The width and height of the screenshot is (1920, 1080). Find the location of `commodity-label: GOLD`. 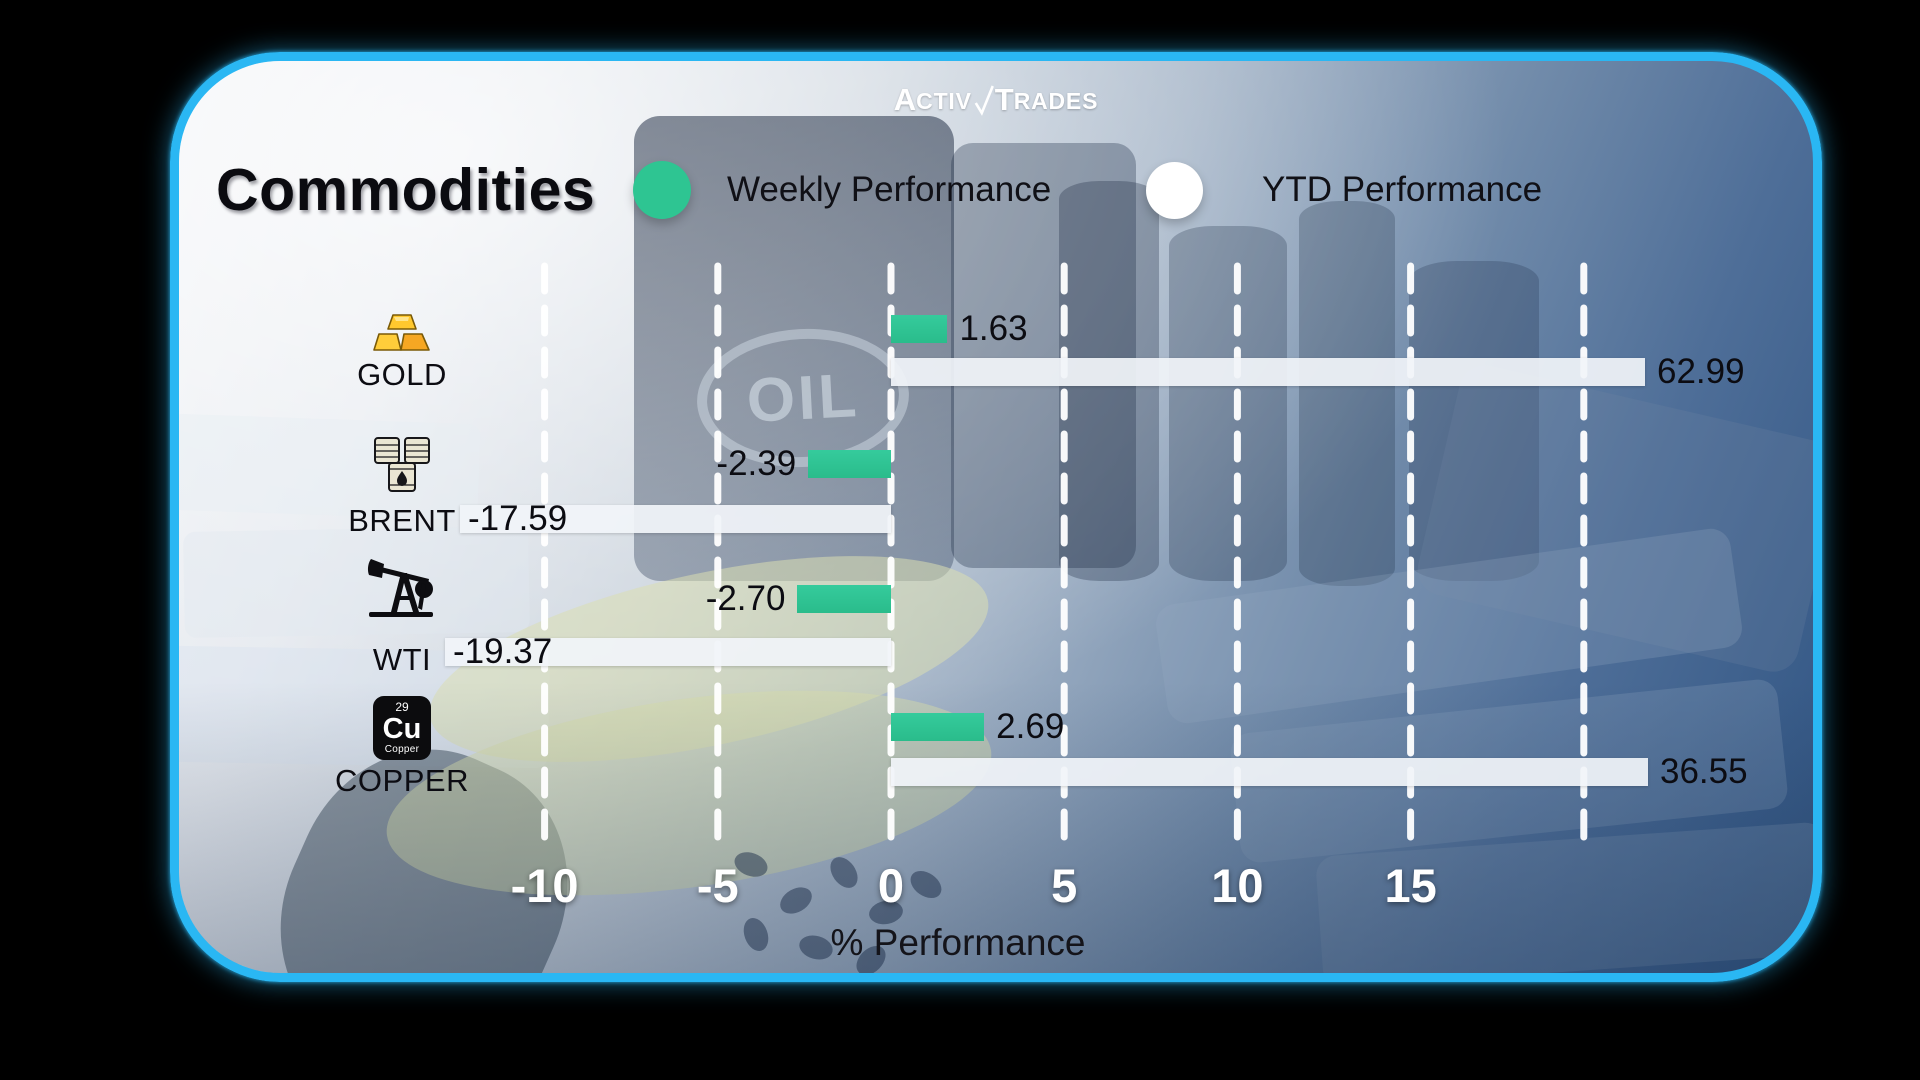

commodity-label: GOLD is located at coordinates (402, 374).